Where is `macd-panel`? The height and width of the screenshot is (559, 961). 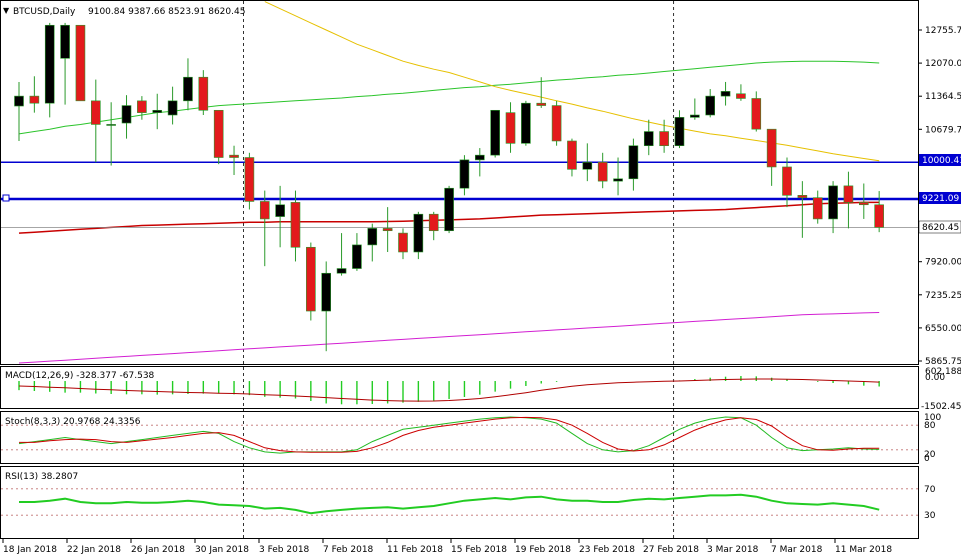 macd-panel is located at coordinates (459, 387).